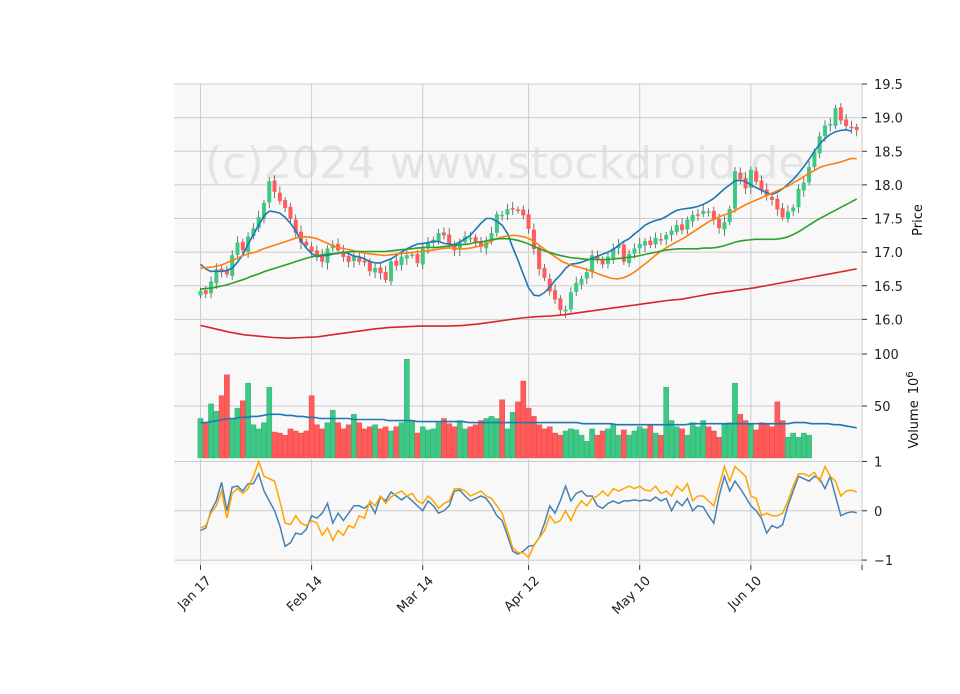 The image size is (960, 694). What do you see at coordinates (888, 287) in the screenshot?
I see `y-tick-label: 16.5` at bounding box center [888, 287].